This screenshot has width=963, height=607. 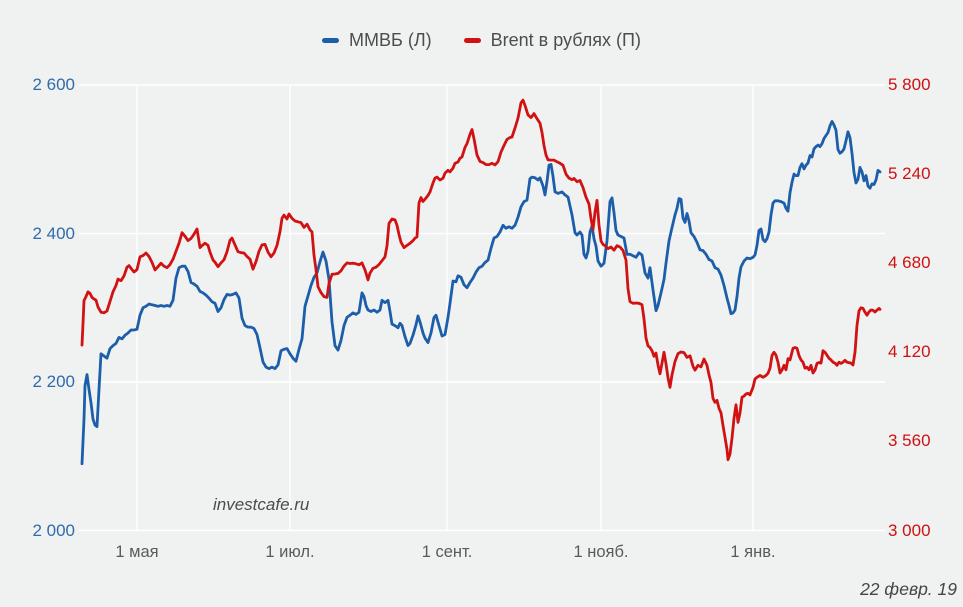 What do you see at coordinates (909, 441) in the screenshot?
I see `right-axis-tick: 3 560` at bounding box center [909, 441].